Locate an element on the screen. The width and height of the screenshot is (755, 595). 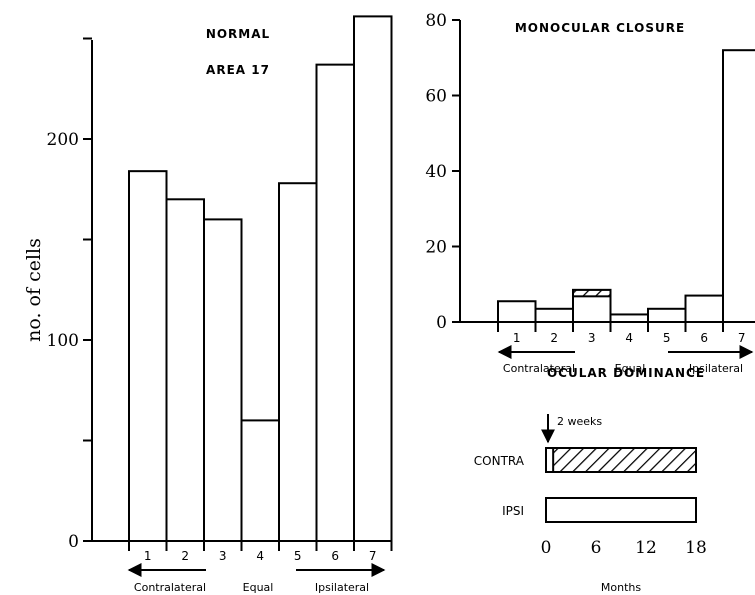
row-label-contra: CONTRA is located at coordinates (499, 461).